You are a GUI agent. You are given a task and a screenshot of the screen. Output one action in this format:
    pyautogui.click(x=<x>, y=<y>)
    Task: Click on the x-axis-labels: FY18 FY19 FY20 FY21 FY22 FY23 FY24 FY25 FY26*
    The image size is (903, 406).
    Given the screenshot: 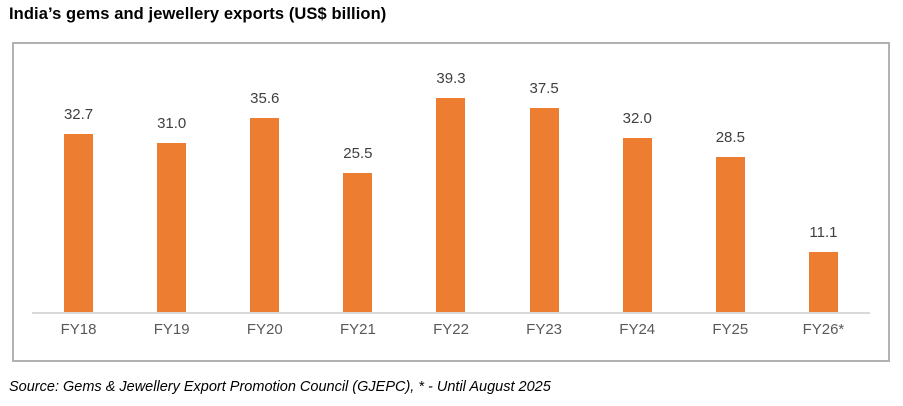 What is the action you would take?
    pyautogui.click(x=451, y=332)
    